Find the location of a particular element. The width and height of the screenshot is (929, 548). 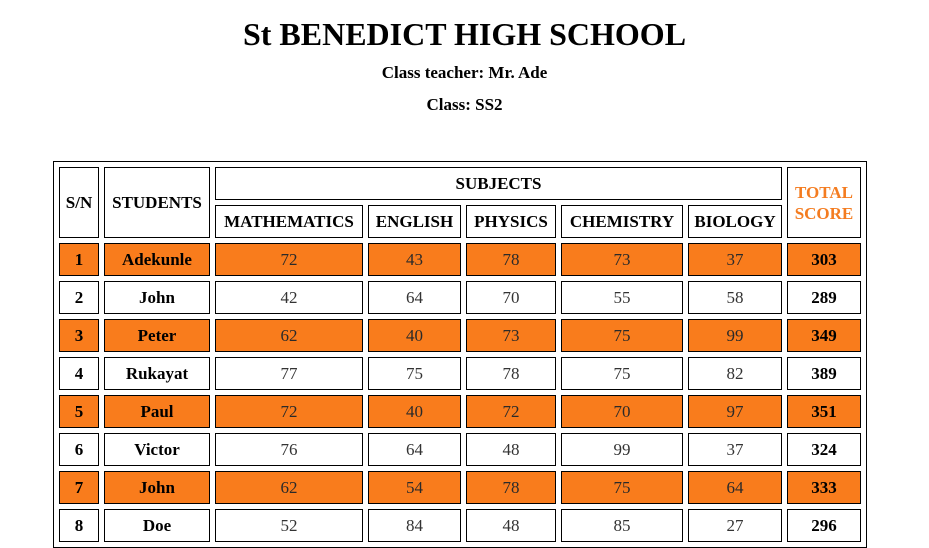

total-score: 296 is located at coordinates (824, 525).